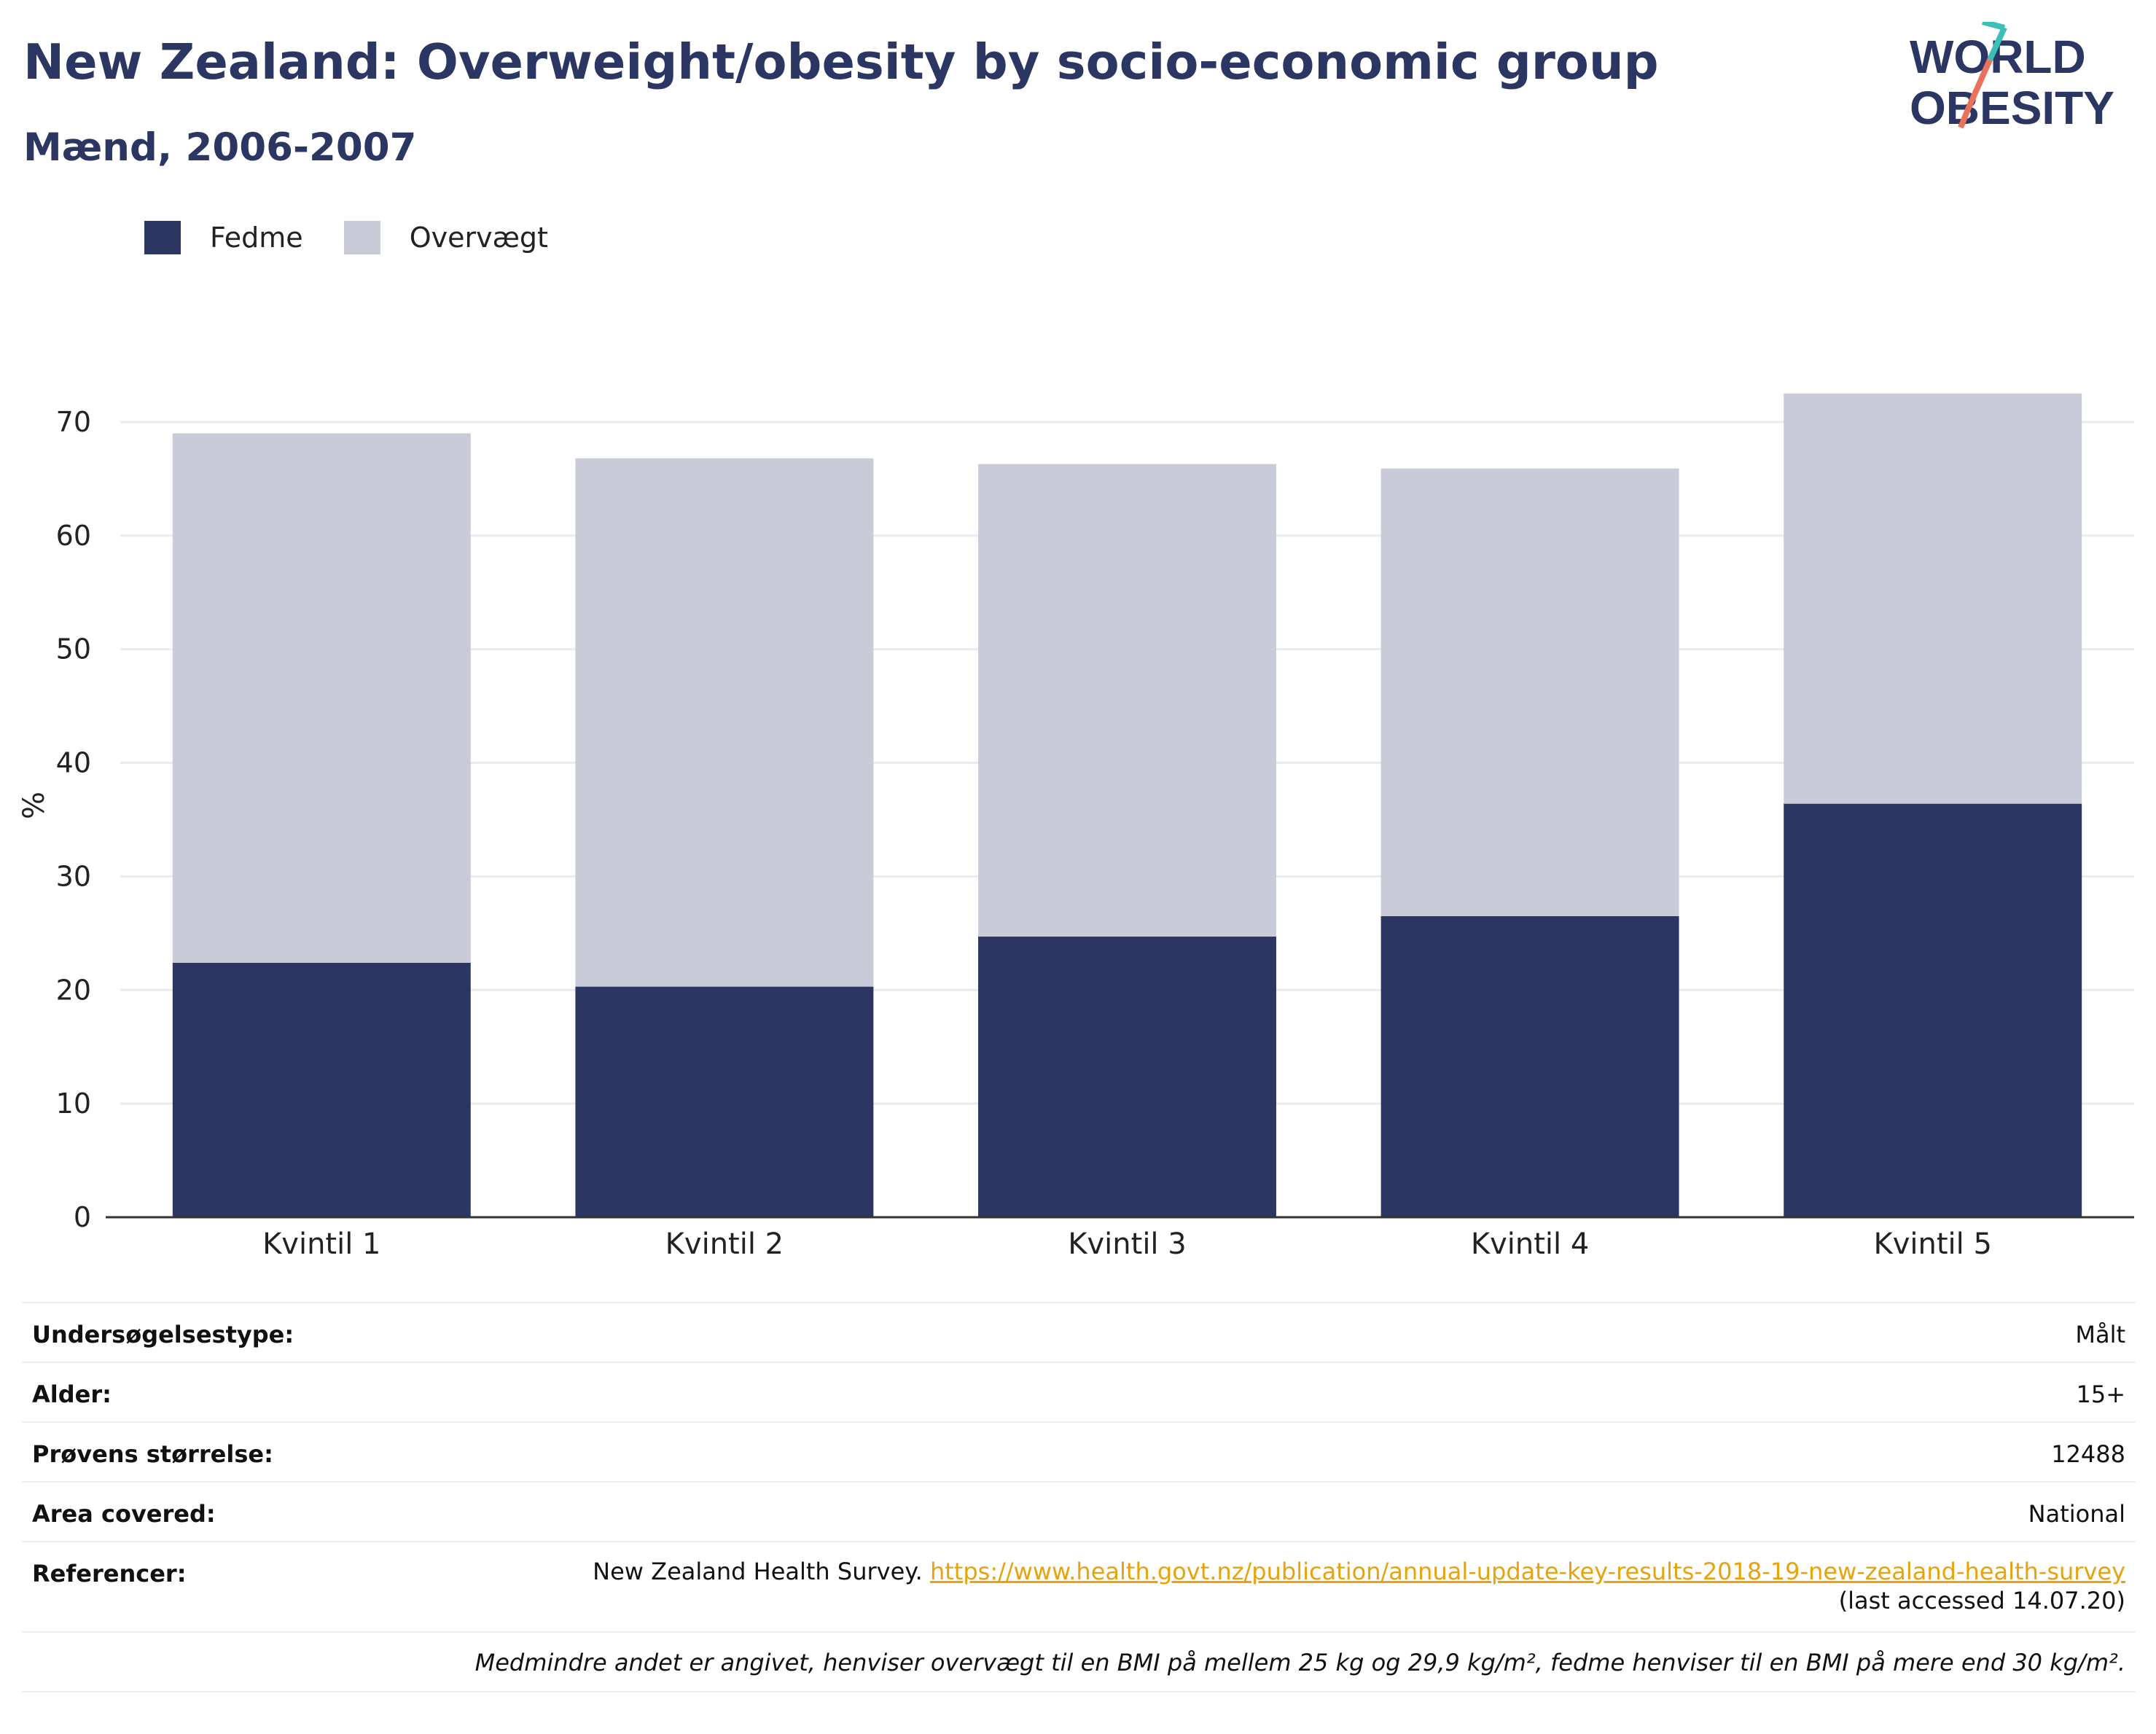  I want to click on info-label: Prøvens størrelse:, so click(153, 1454).